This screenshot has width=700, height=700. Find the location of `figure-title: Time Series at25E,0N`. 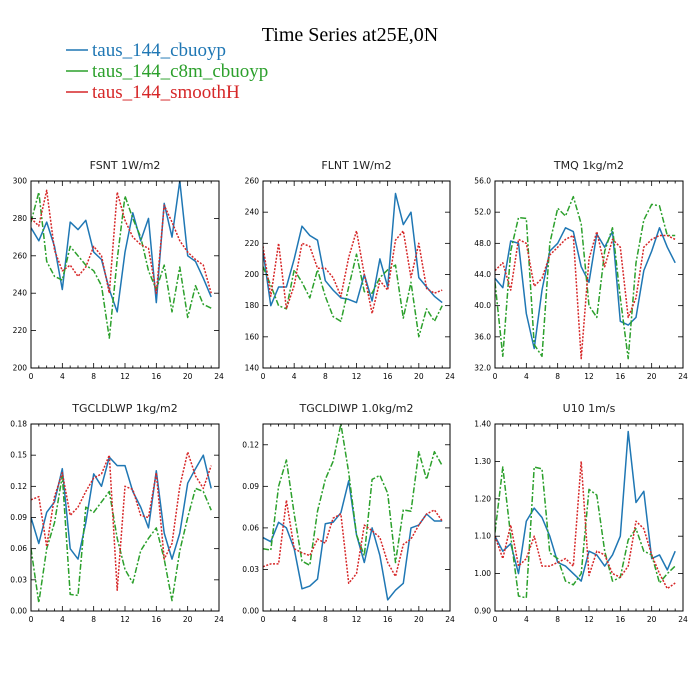

figure-title: Time Series at25E,0N is located at coordinates (350, 35).